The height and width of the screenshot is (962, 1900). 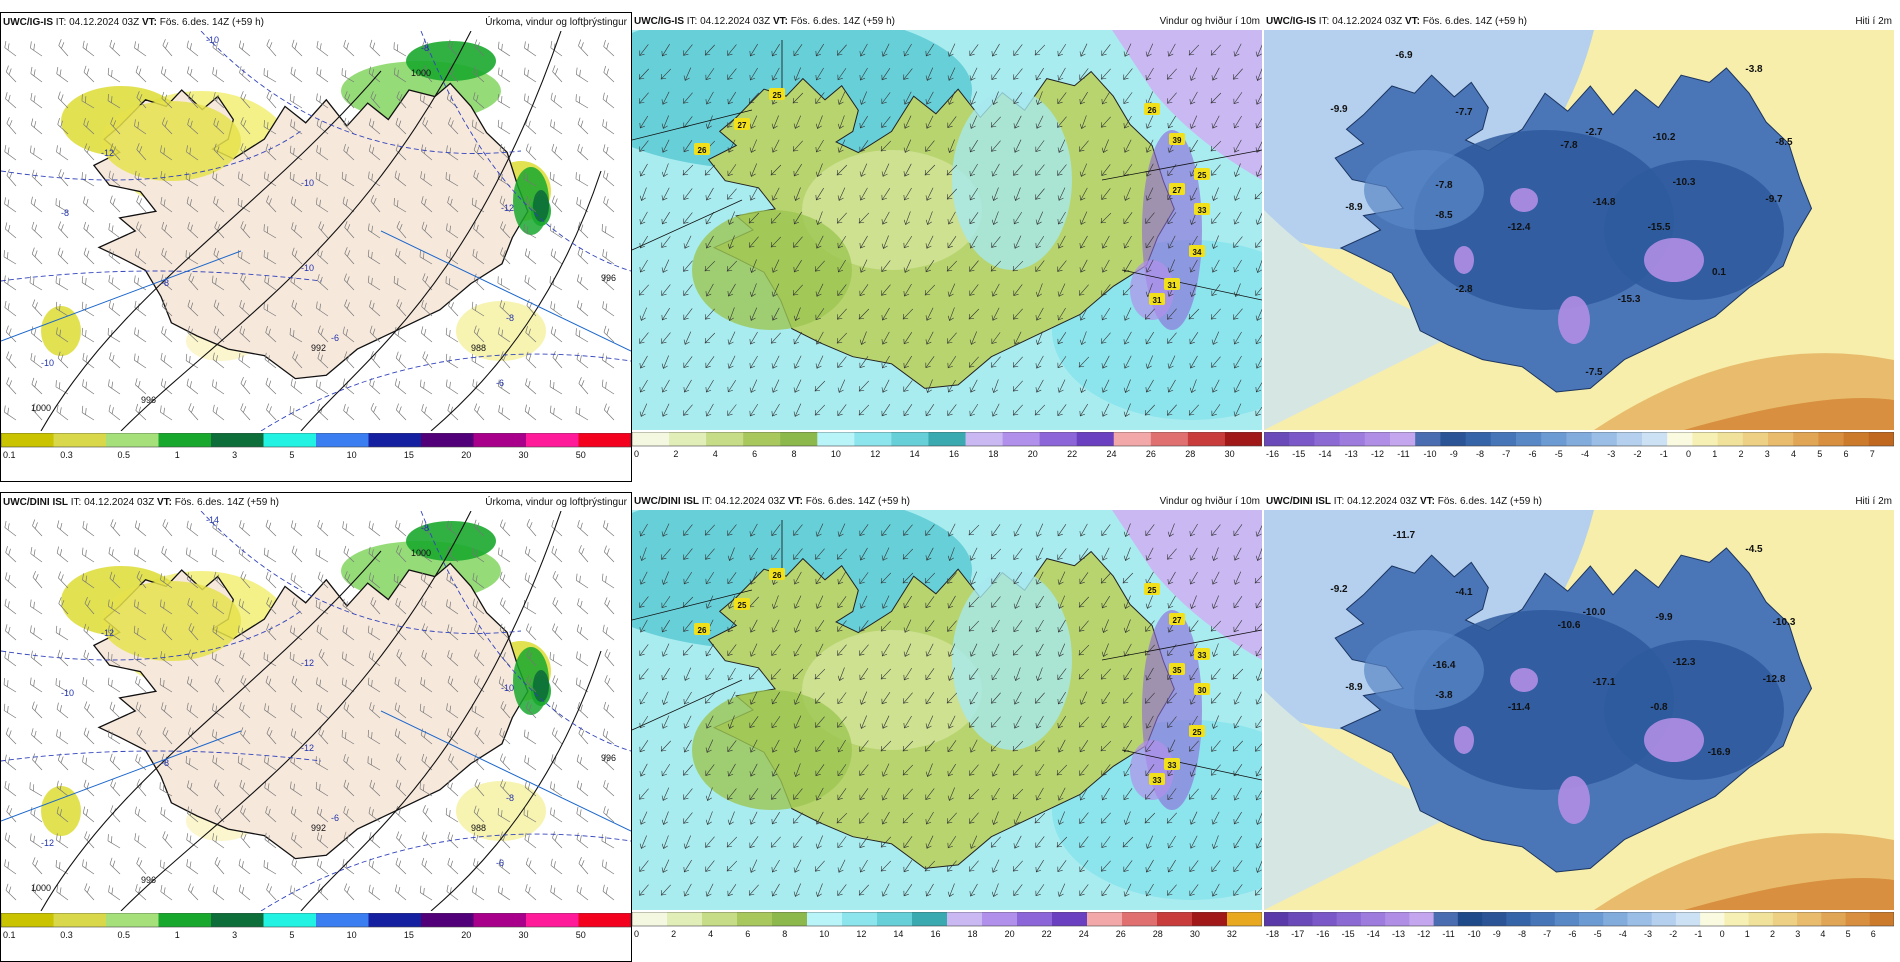 I want to click on legend-label: -3, so click(x=1611, y=454).